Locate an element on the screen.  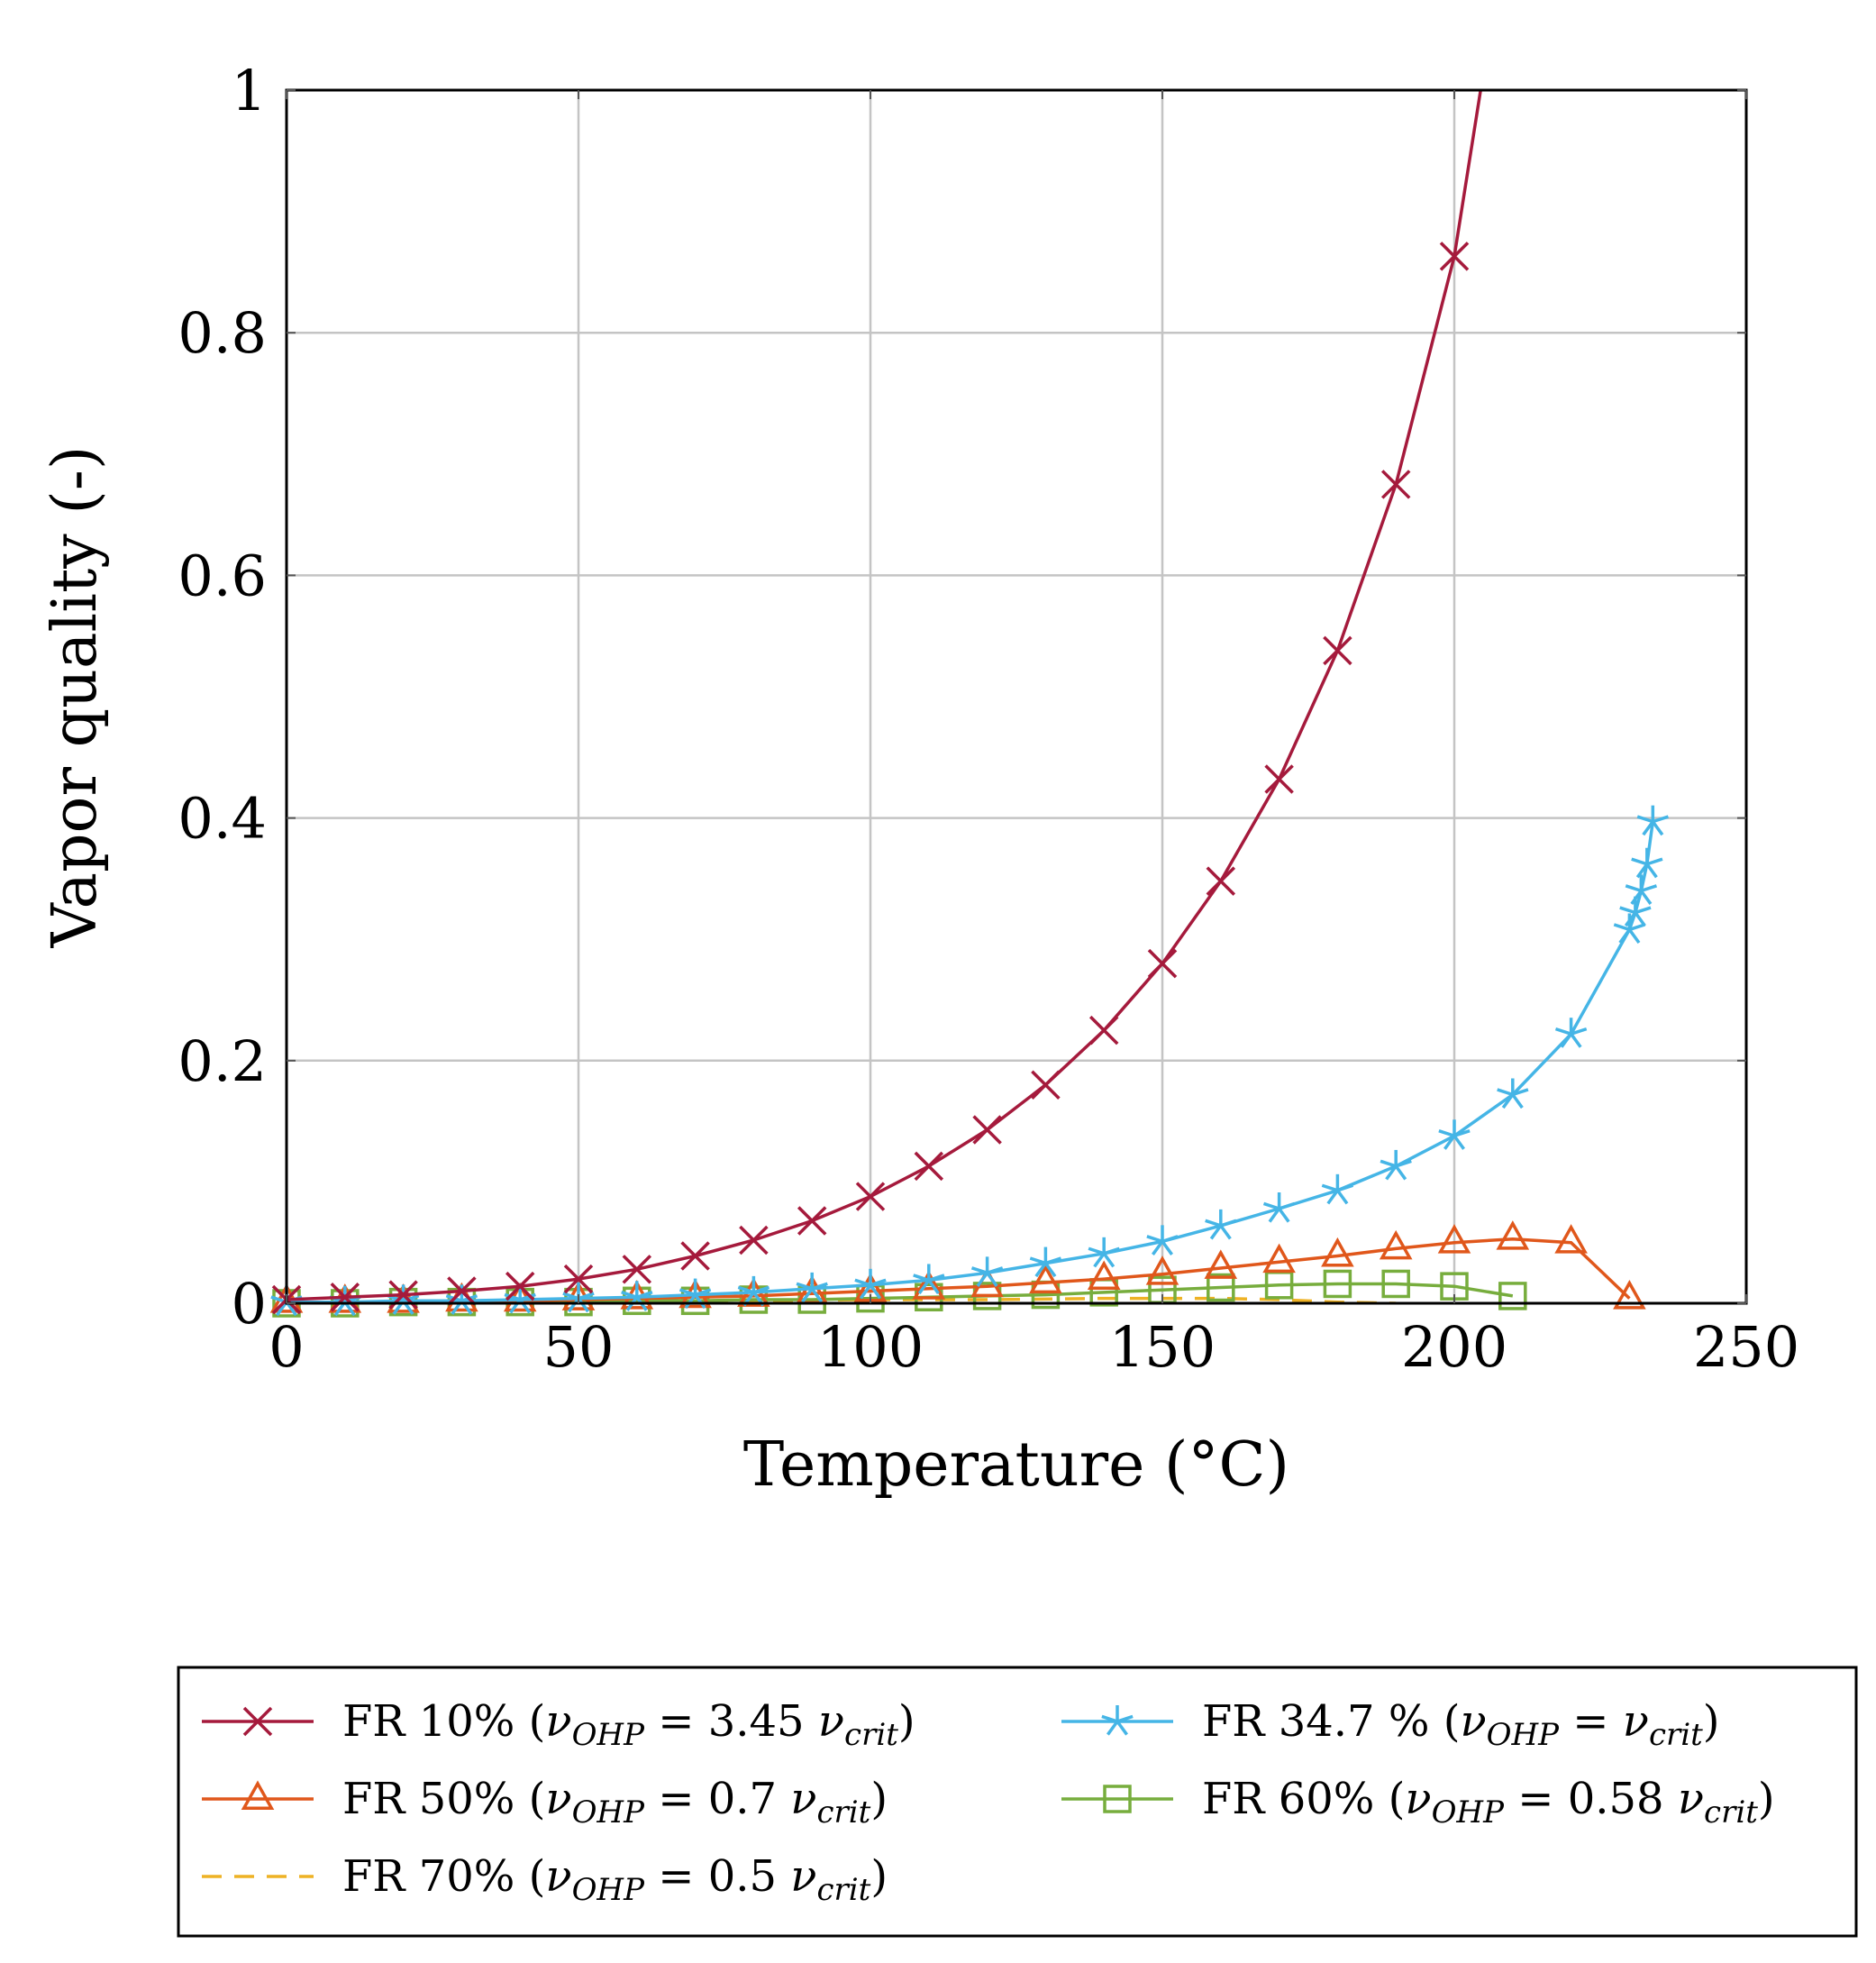
legend-box is located at coordinates (1017, 1802).